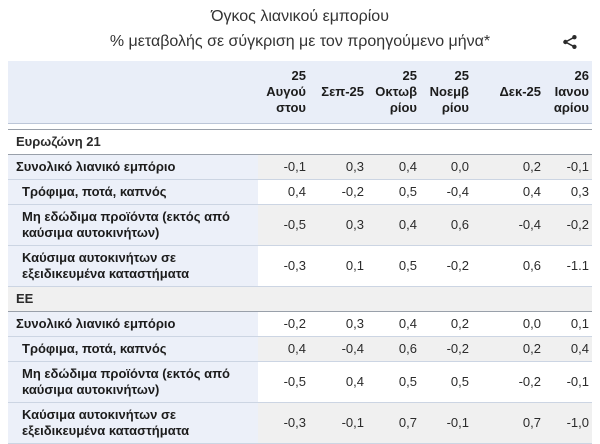  Describe the element at coordinates (570, 92) in the screenshot. I see `column-header: 26 Ιανουαρίου` at that location.